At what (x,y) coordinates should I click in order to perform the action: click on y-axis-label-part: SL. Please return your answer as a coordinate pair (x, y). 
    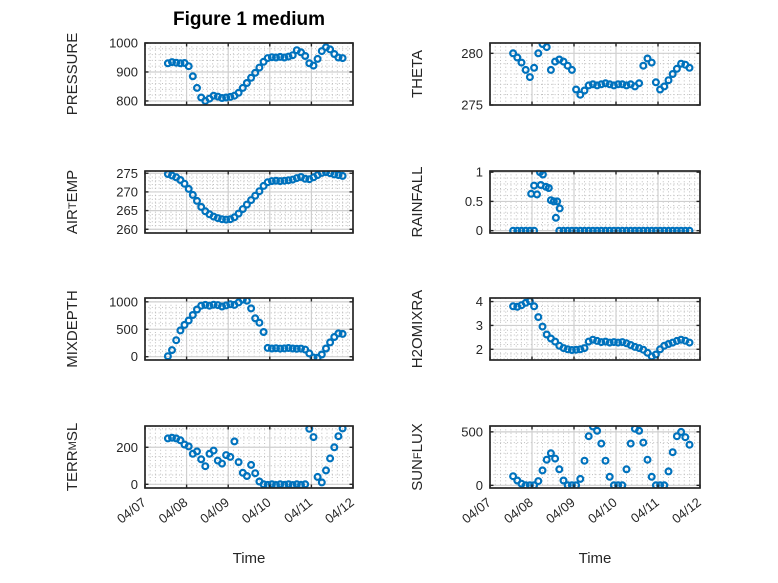
    Looking at the image, I should click on (72, 432).